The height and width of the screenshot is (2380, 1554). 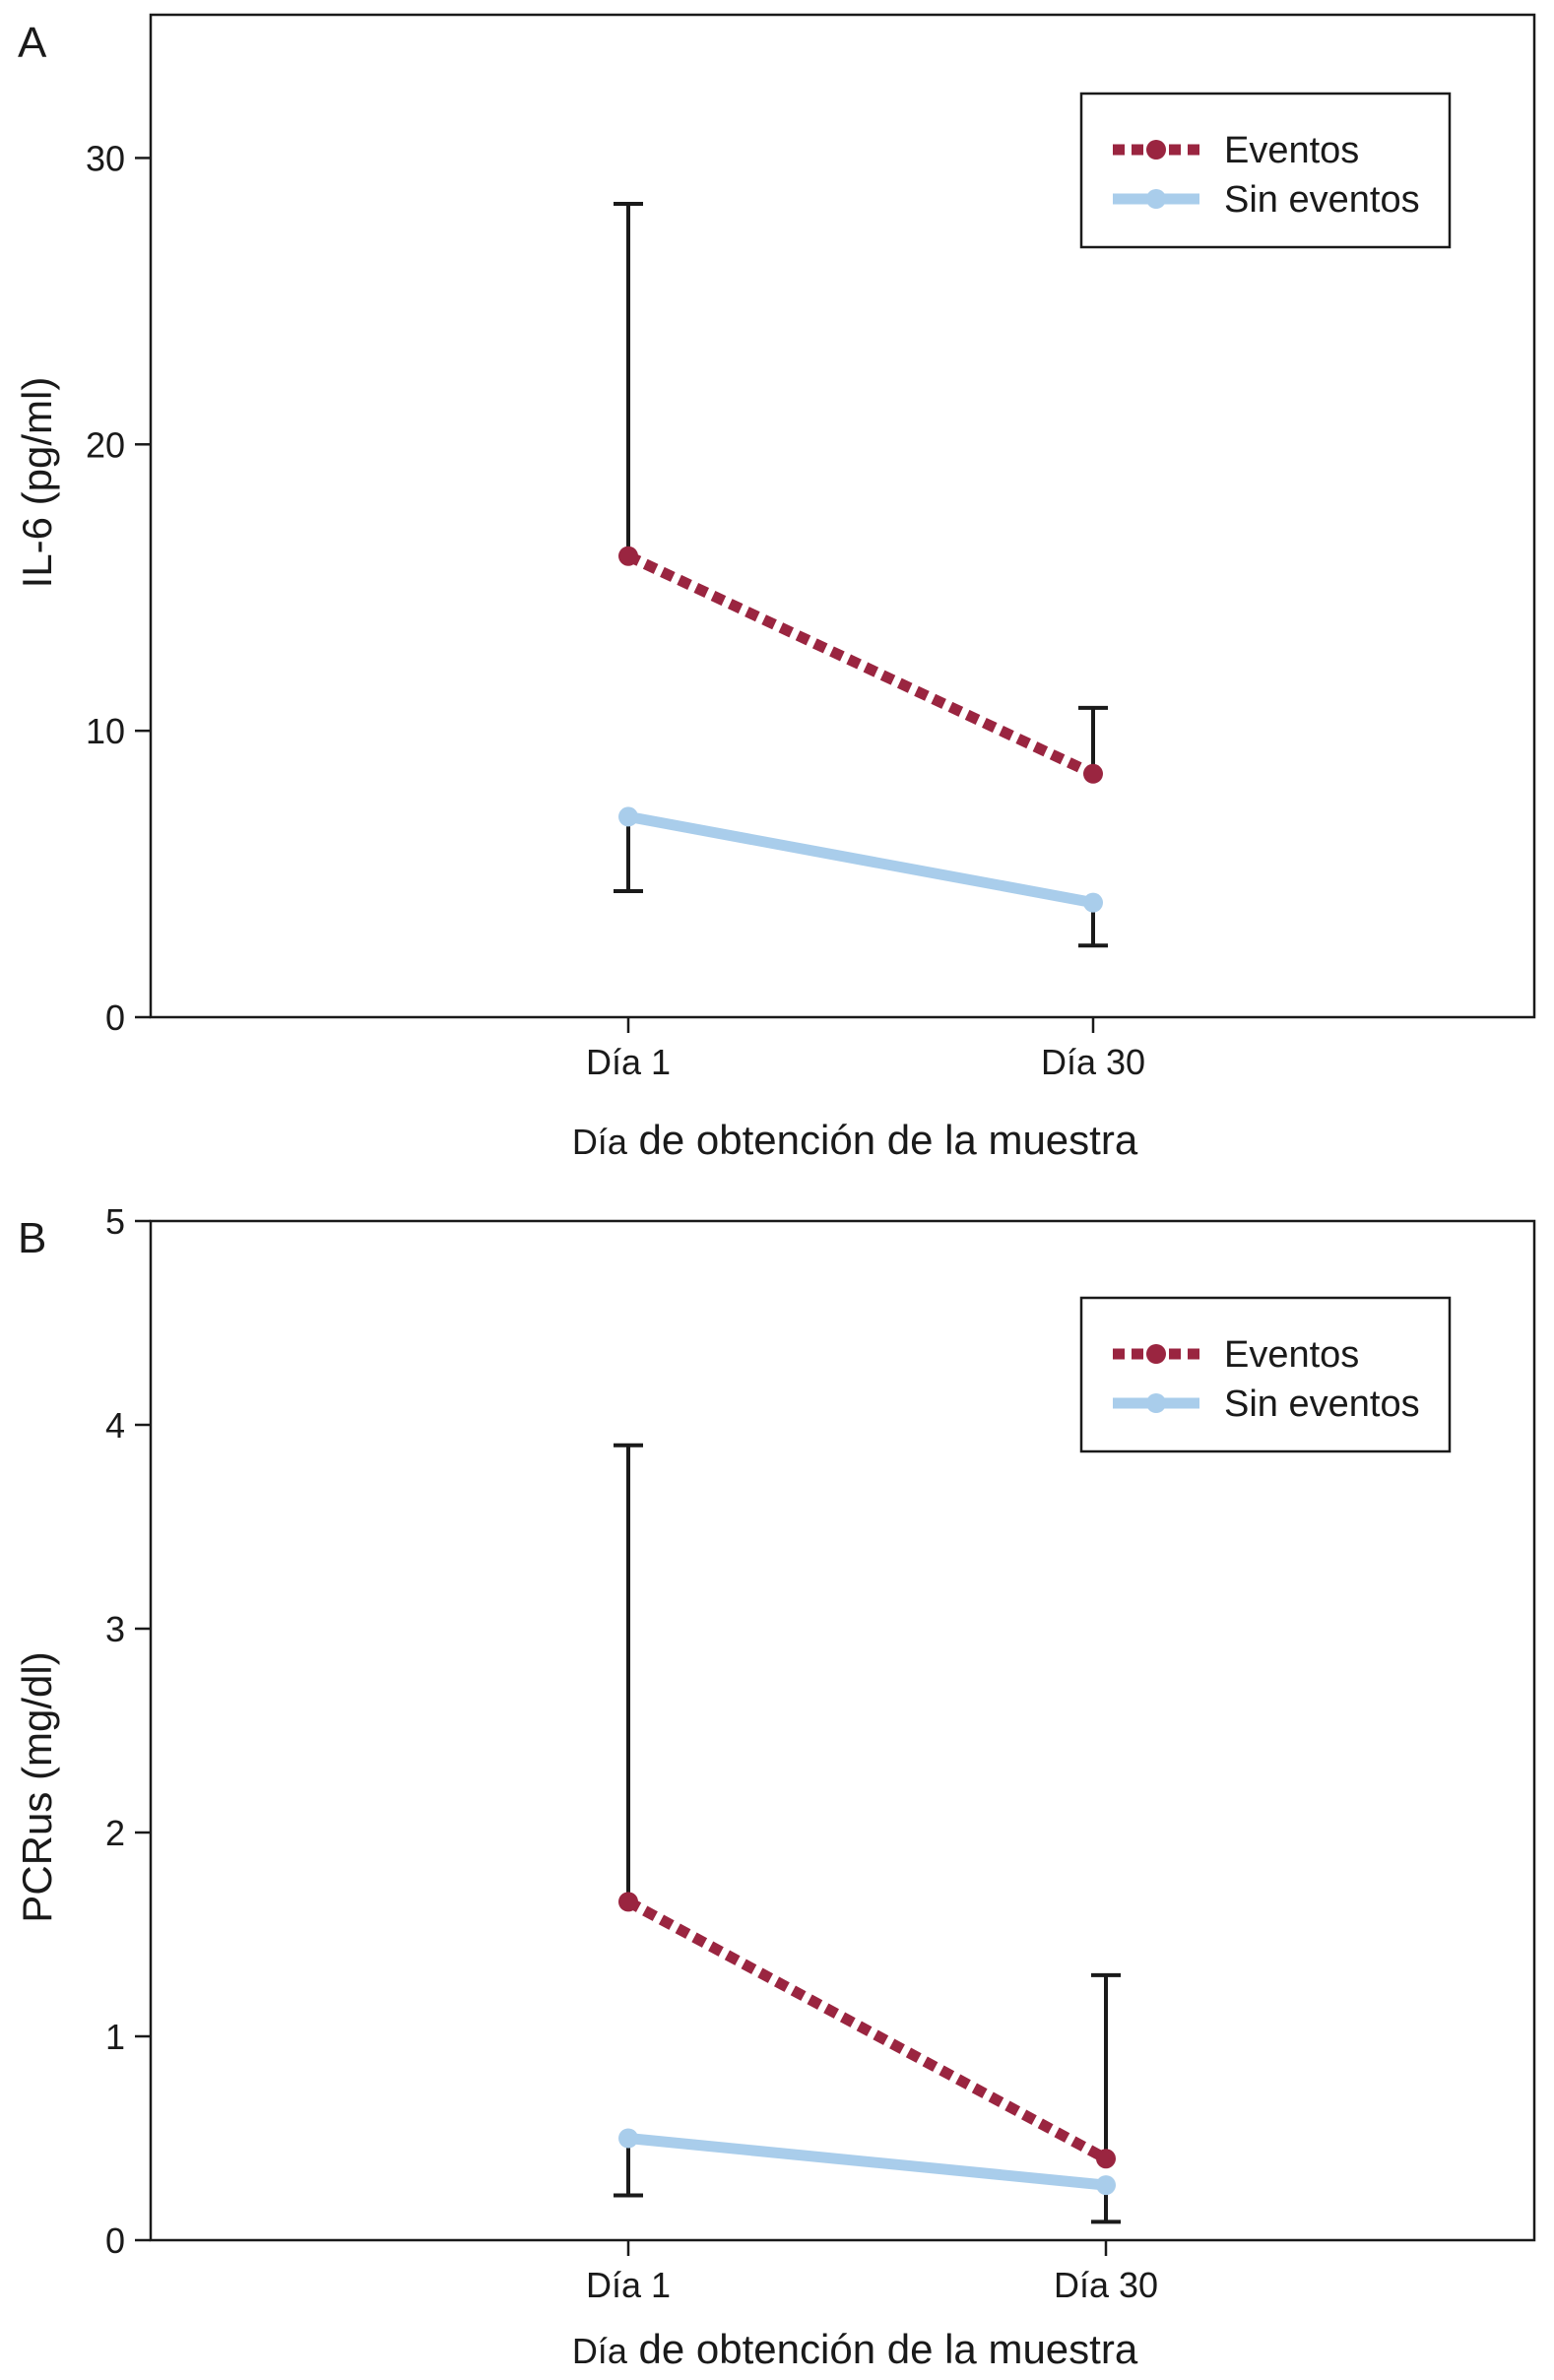 I want to click on y-tick-label: 4, so click(x=115, y=1425).